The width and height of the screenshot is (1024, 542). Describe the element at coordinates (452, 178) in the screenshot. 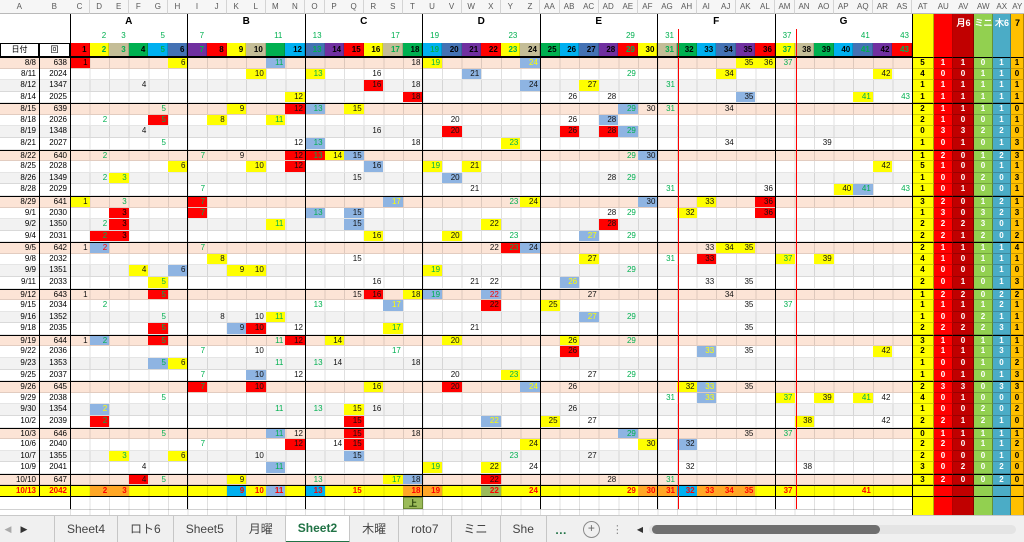

I see `number-cell: 20` at that location.